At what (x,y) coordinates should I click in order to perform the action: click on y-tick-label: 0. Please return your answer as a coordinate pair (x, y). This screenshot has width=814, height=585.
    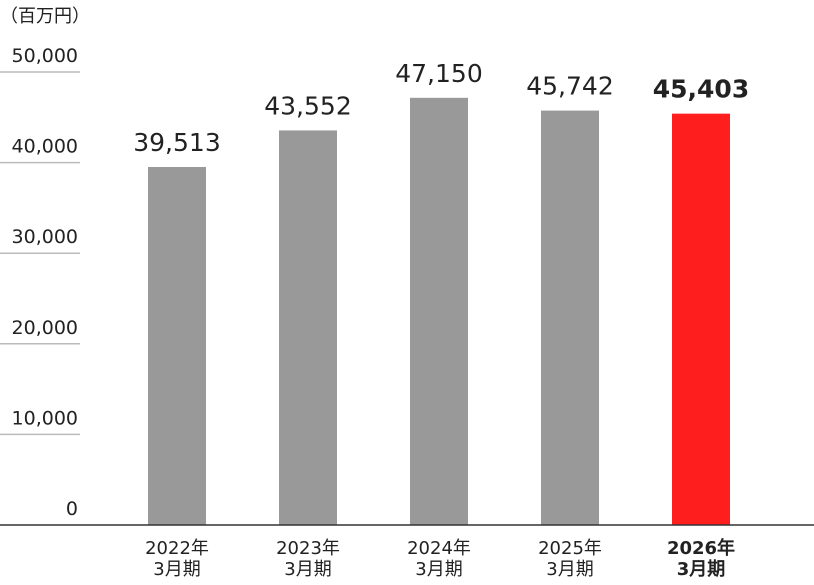
    Looking at the image, I should click on (72, 509).